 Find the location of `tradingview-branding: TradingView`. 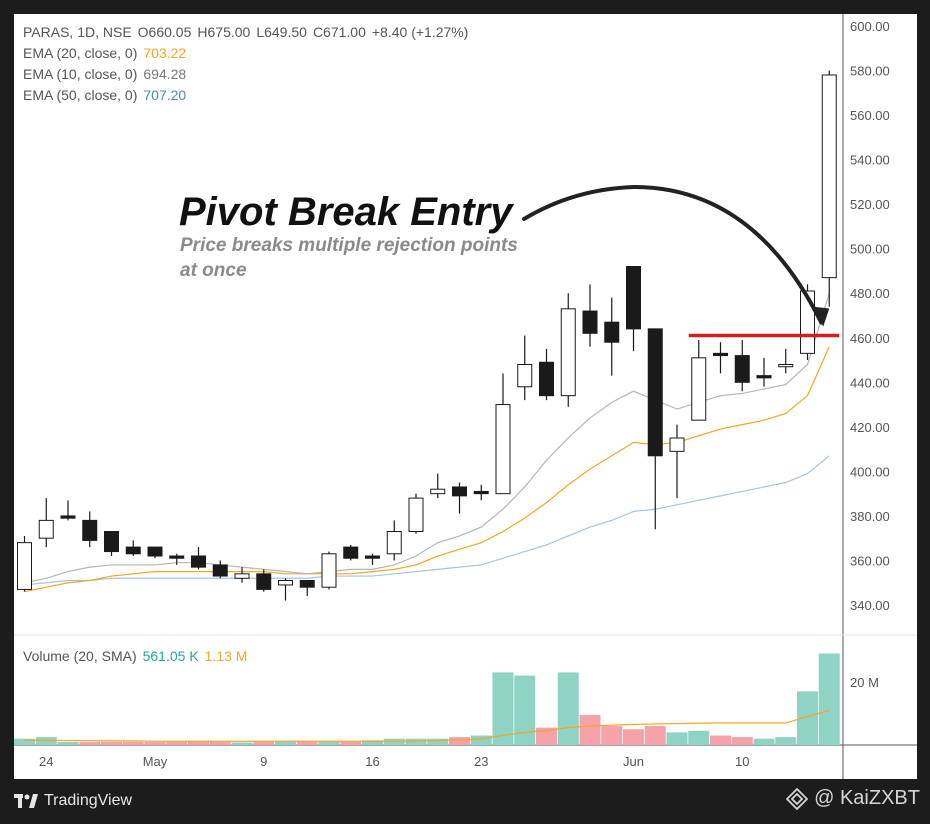

tradingview-branding: TradingView is located at coordinates (73, 801).